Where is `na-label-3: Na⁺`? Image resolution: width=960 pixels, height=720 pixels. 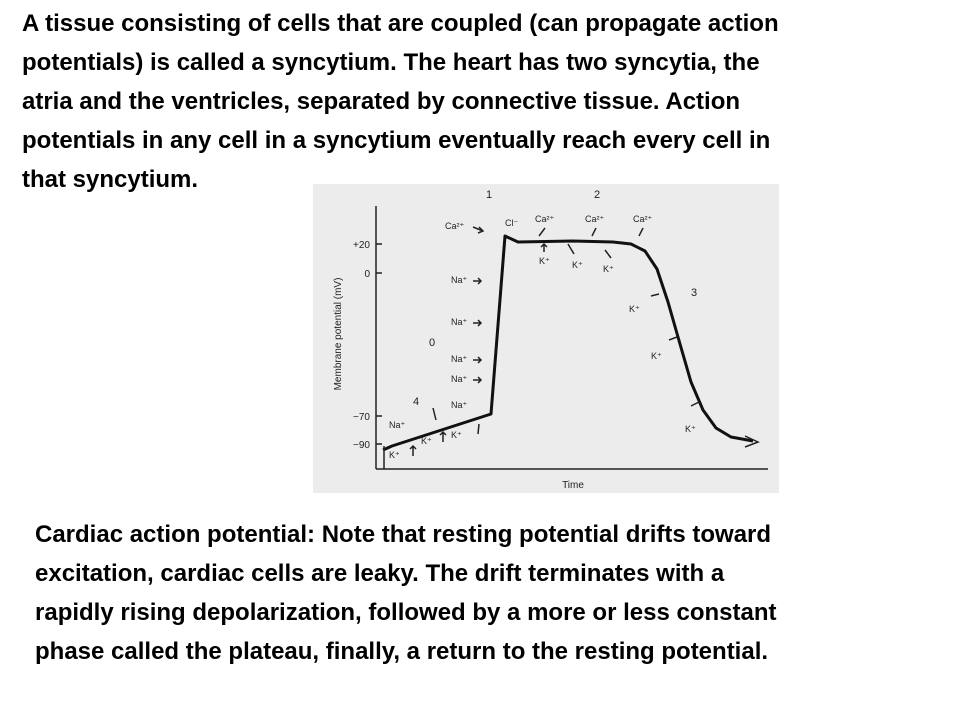
na-label-3: Na⁺ is located at coordinates (459, 359).